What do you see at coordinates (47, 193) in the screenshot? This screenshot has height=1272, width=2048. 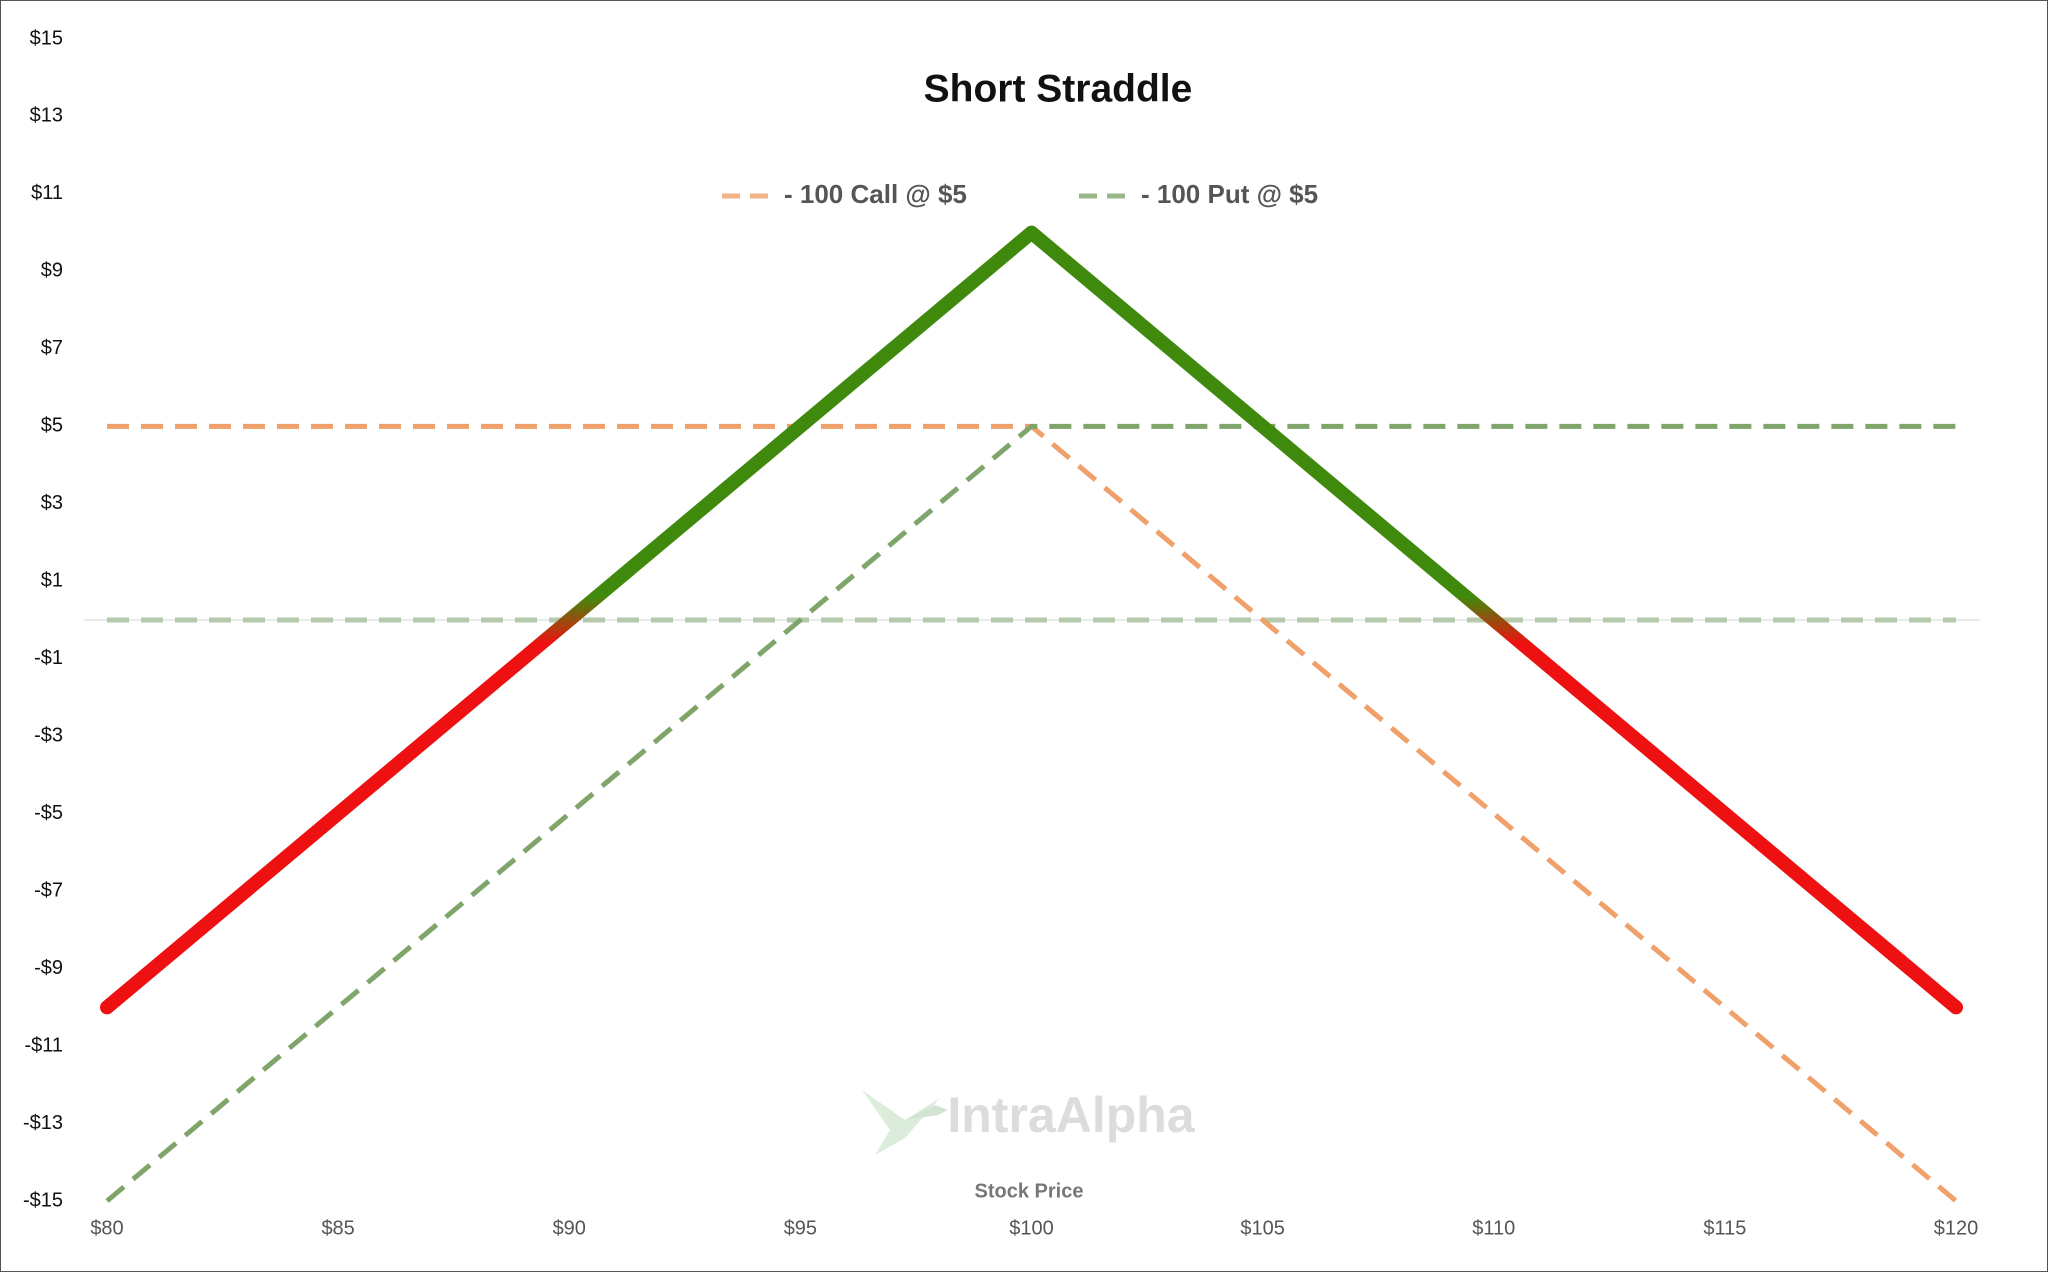 I see `y-tick-label: $11` at bounding box center [47, 193].